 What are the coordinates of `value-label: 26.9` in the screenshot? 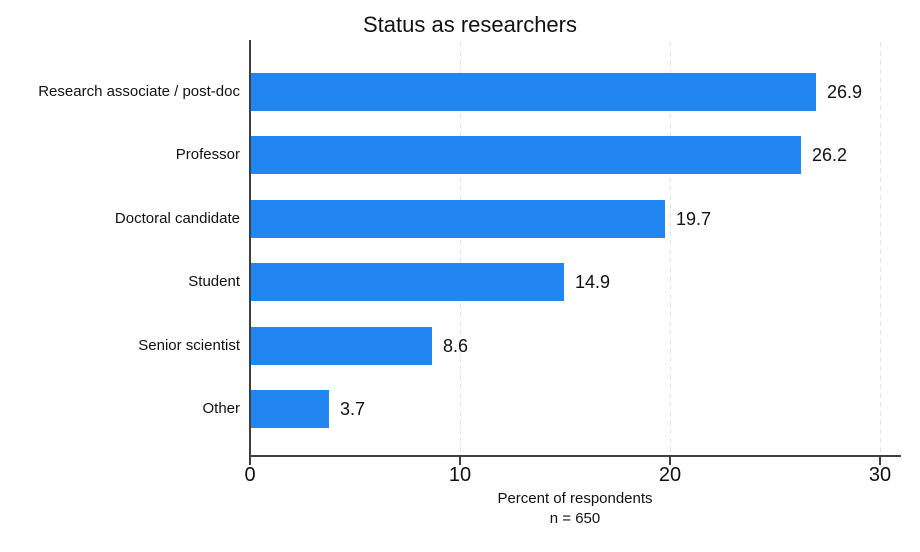 It's located at (845, 92).